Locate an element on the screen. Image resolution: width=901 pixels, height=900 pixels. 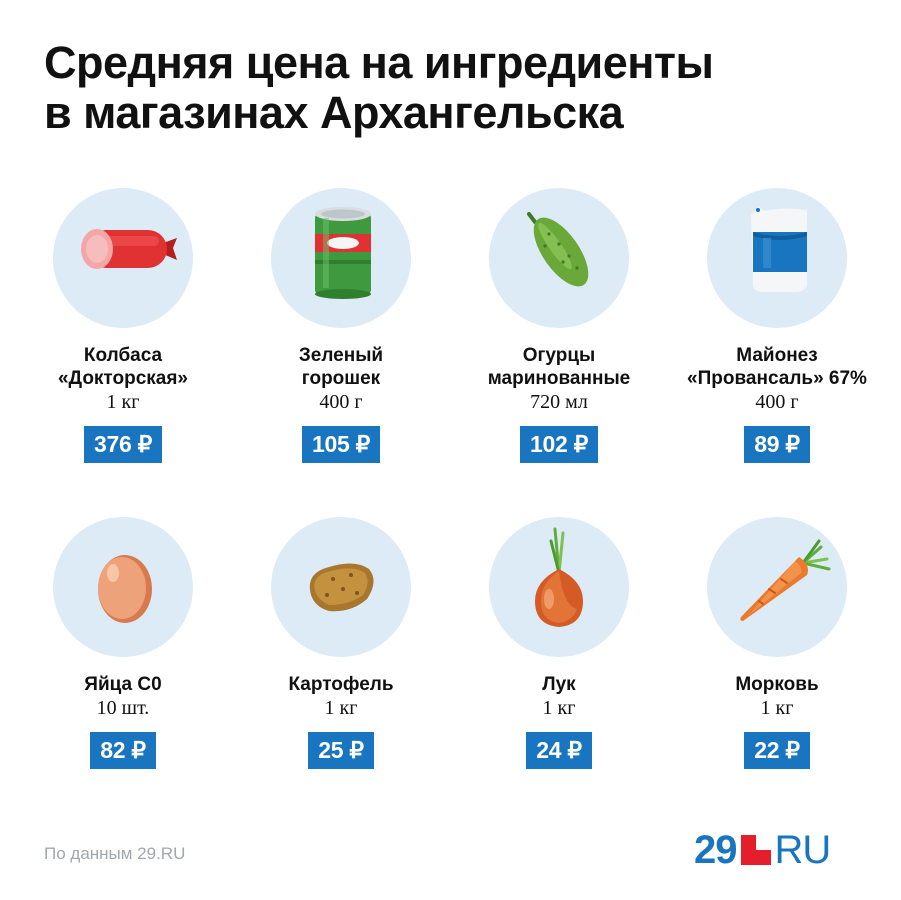
carrot-icon is located at coordinates (785, 580).